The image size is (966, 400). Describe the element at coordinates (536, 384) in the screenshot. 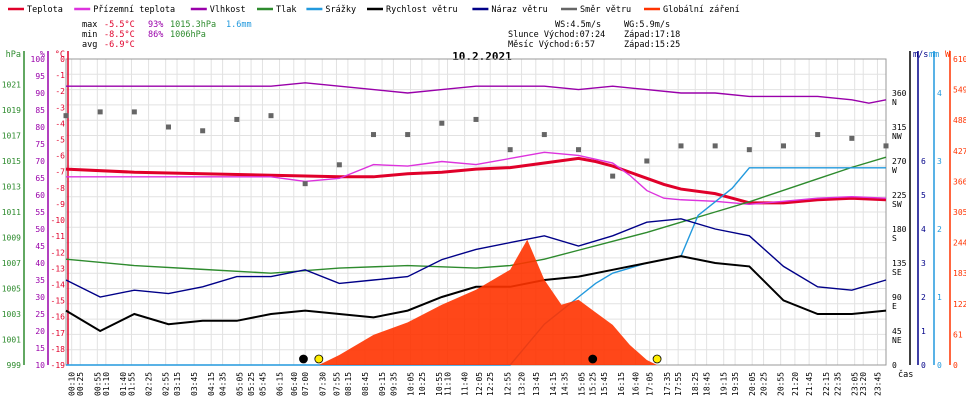

I see `x-tick-label: 13:45` at that location.